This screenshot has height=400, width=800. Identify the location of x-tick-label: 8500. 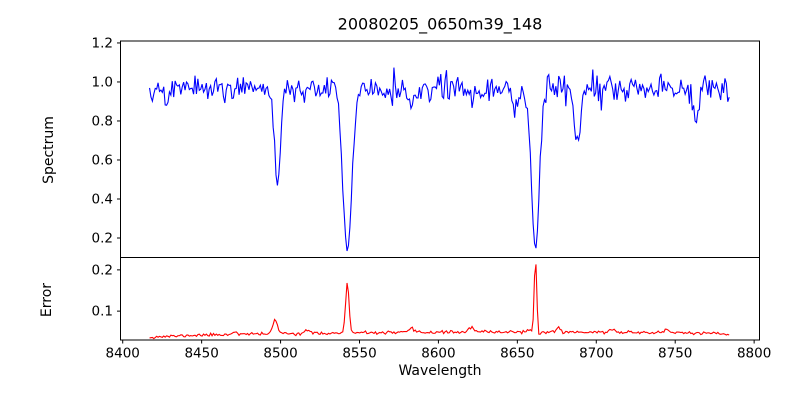
(280, 354).